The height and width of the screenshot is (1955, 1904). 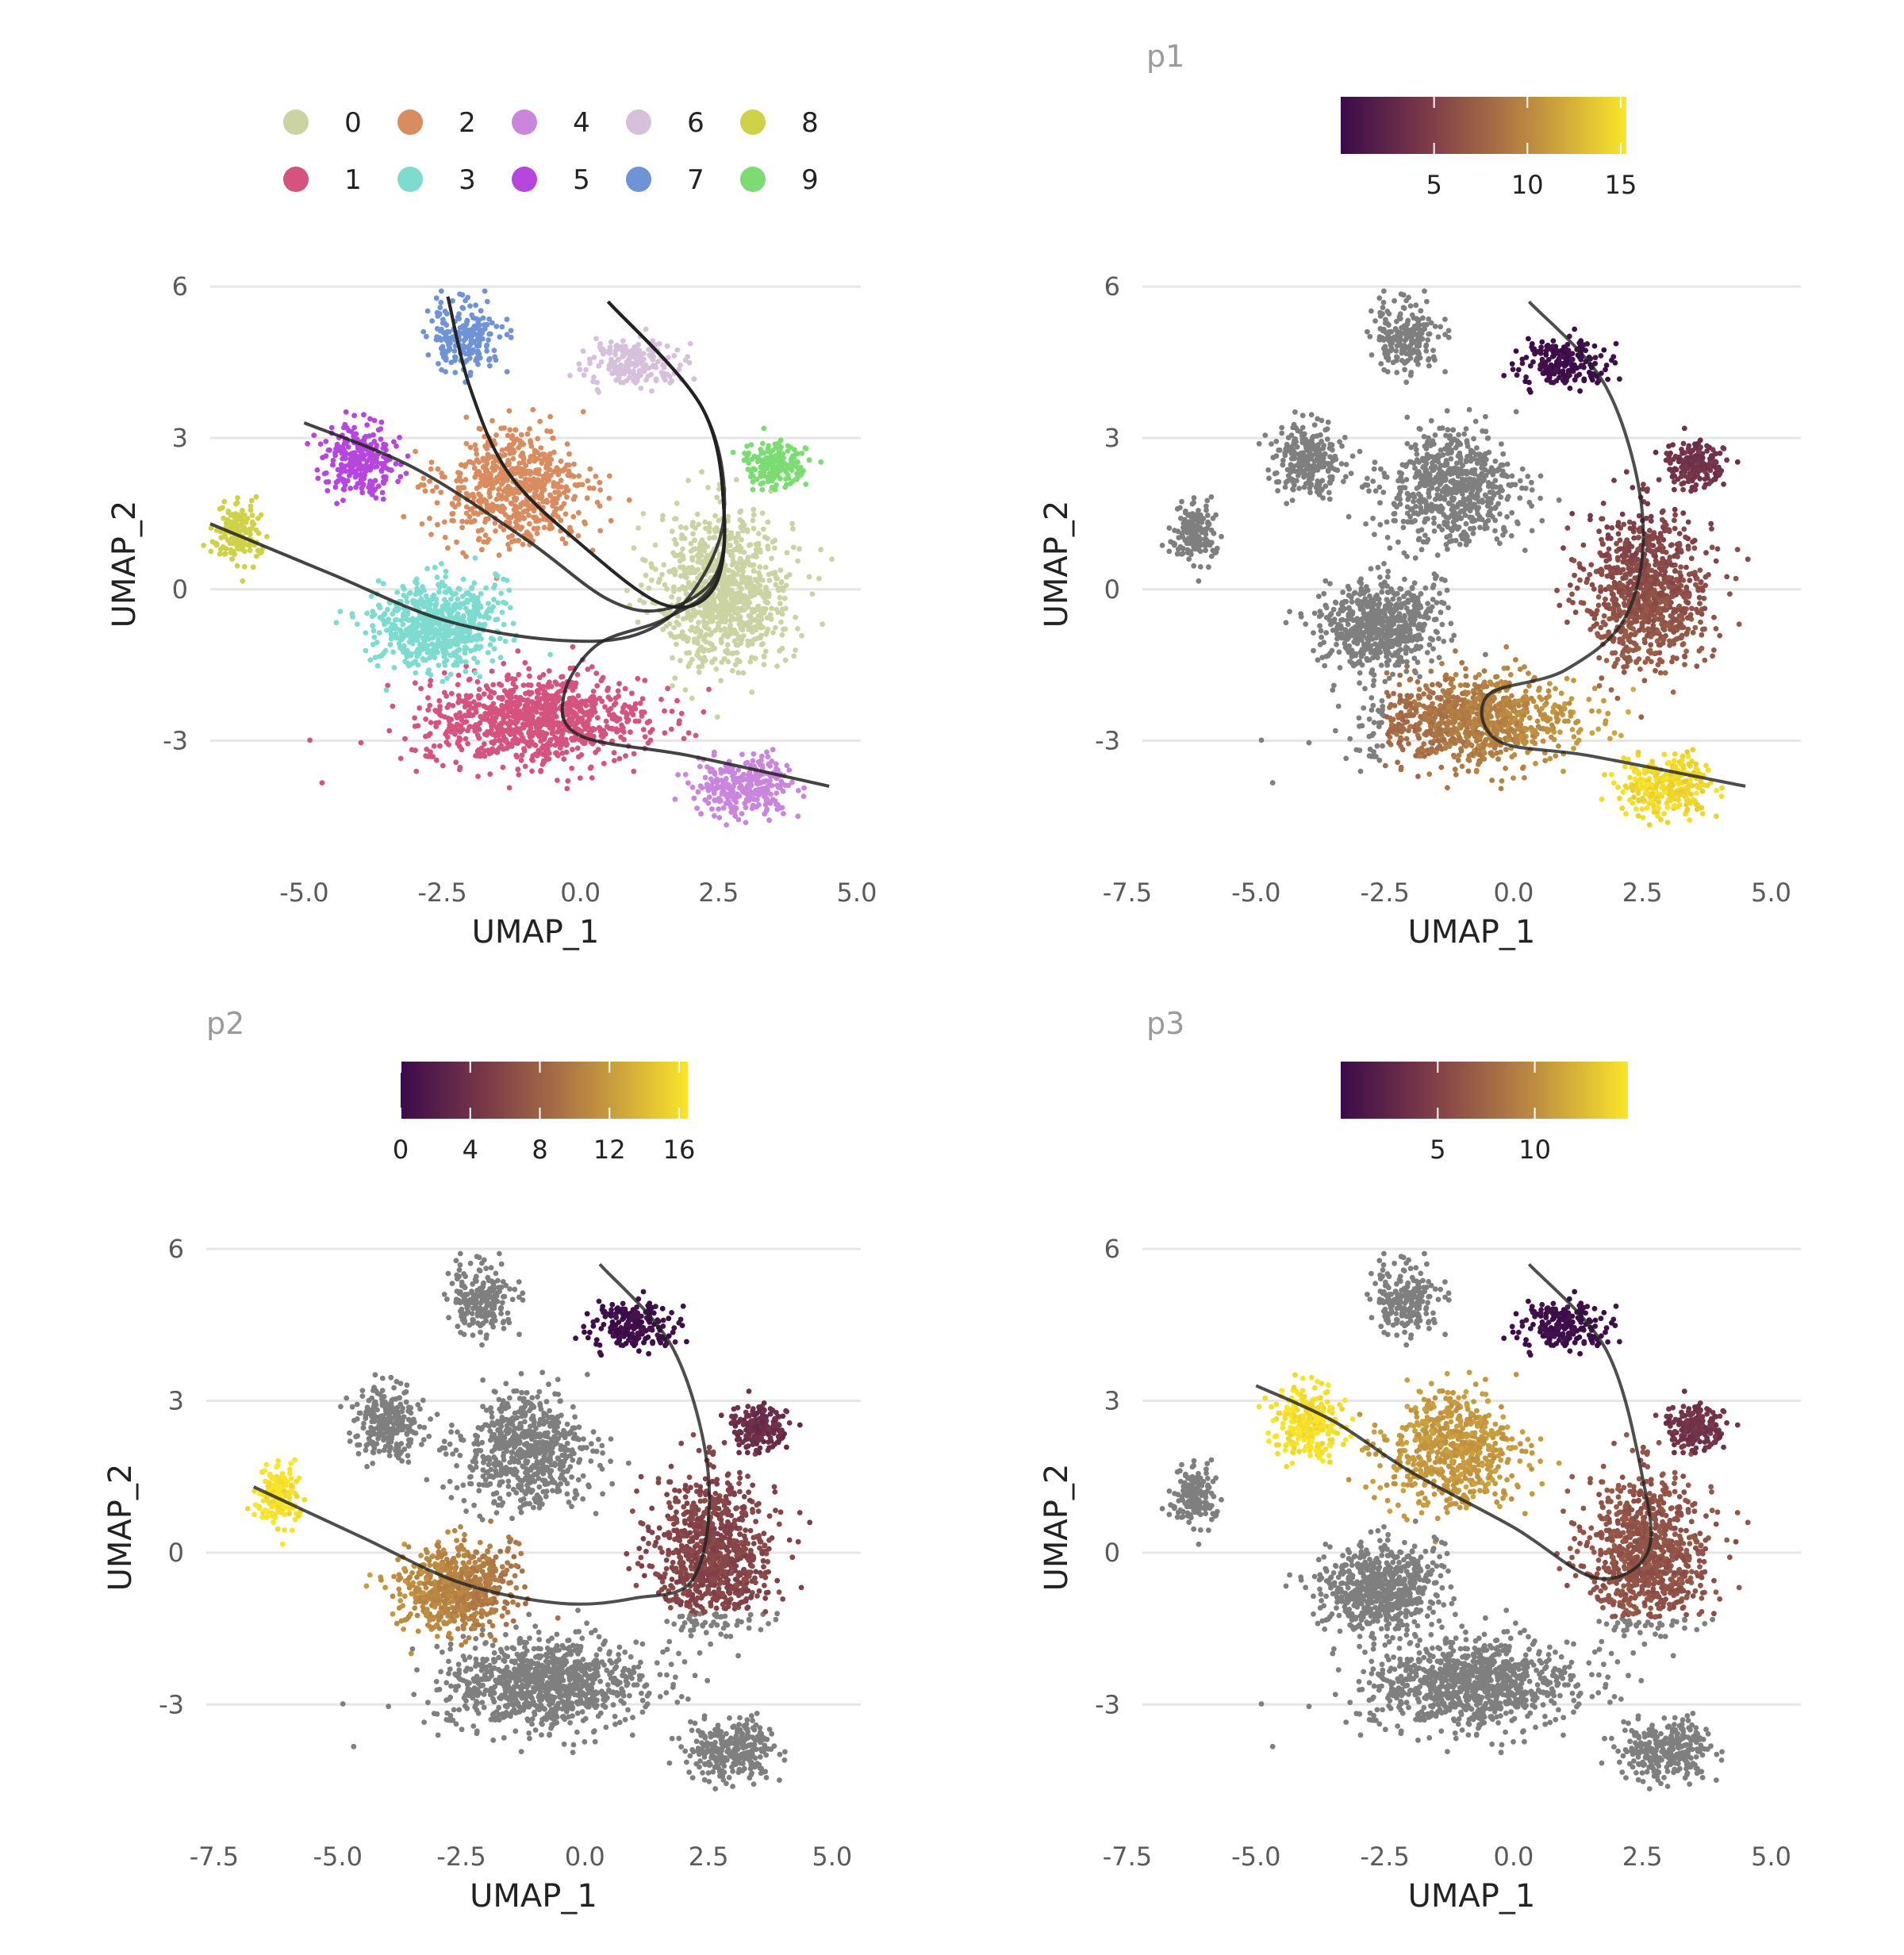 I want to click on x-tick-label: 0.0, so click(x=580, y=893).